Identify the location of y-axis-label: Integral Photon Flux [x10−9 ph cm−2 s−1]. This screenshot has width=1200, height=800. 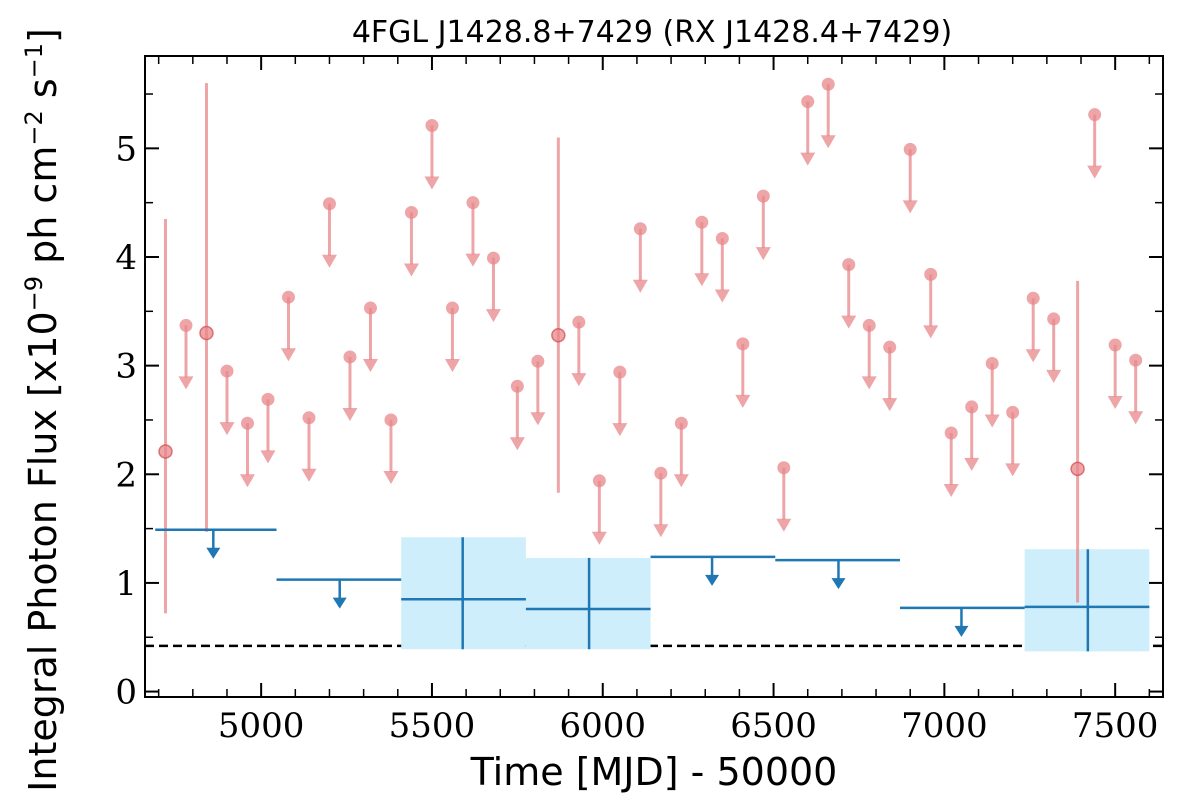
(42, 410).